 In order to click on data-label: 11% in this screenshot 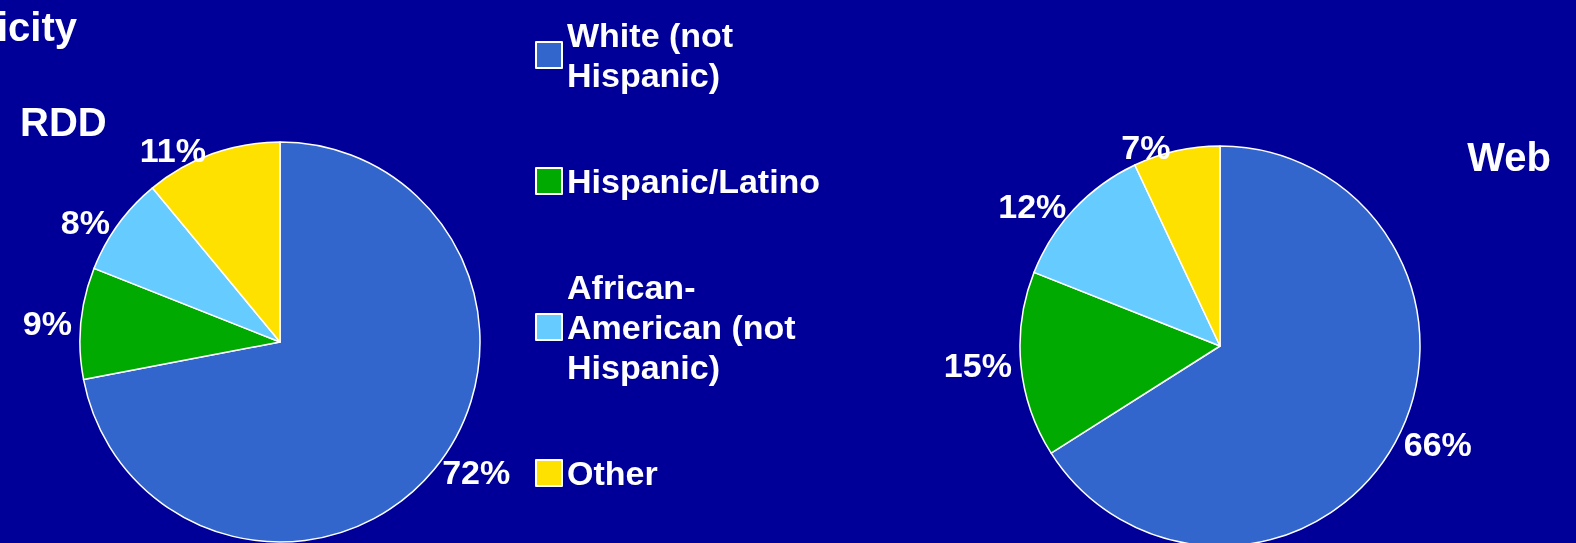, I will do `click(172, 150)`.